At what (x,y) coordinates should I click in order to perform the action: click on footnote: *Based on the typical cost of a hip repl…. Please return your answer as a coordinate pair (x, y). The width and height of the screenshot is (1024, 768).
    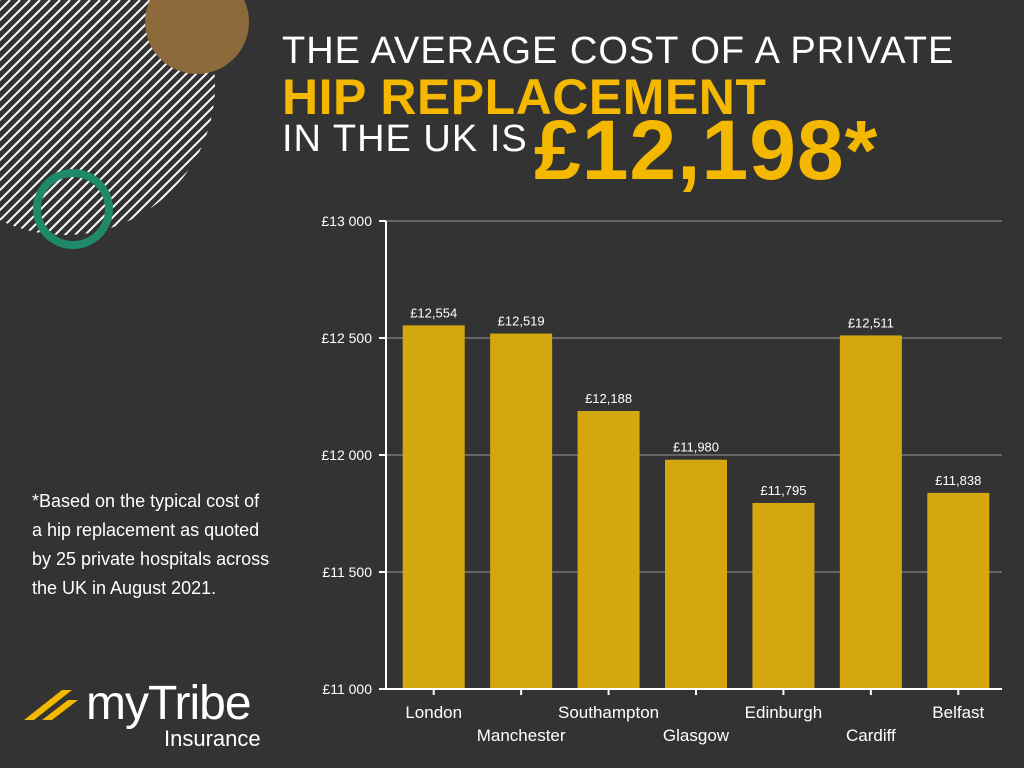
    Looking at the image, I should click on (151, 544).